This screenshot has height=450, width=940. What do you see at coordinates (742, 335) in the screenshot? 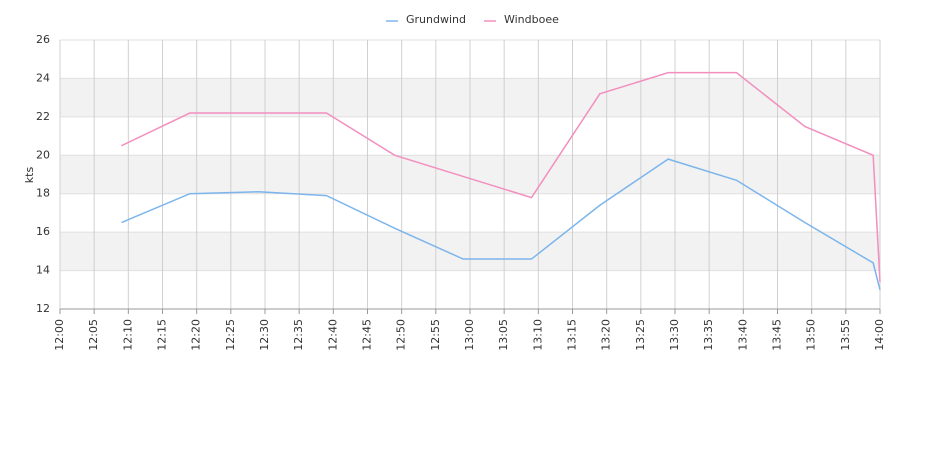
I see `x-tick-label: 13:40` at bounding box center [742, 335].